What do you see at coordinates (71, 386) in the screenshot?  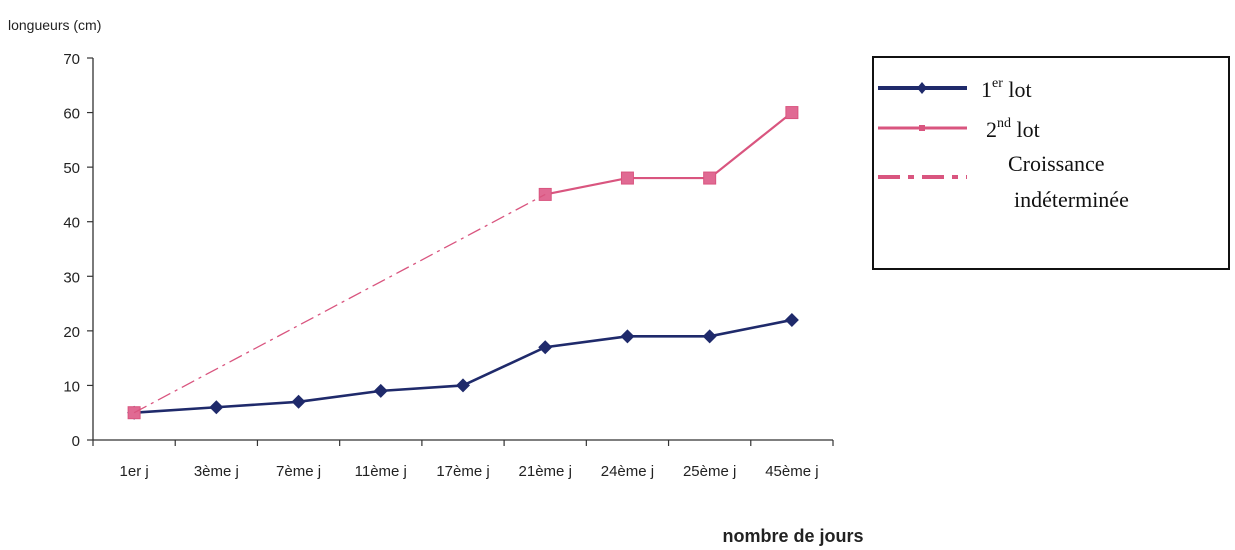 I see `y-tick-label: 10` at bounding box center [71, 386].